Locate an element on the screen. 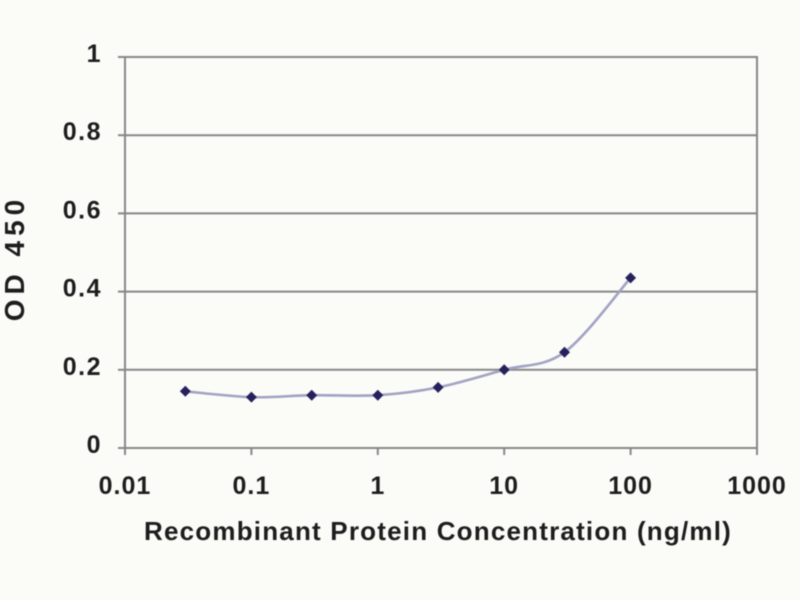 This screenshot has height=600, width=800. x-tick-label: 0.1 is located at coordinates (252, 486).